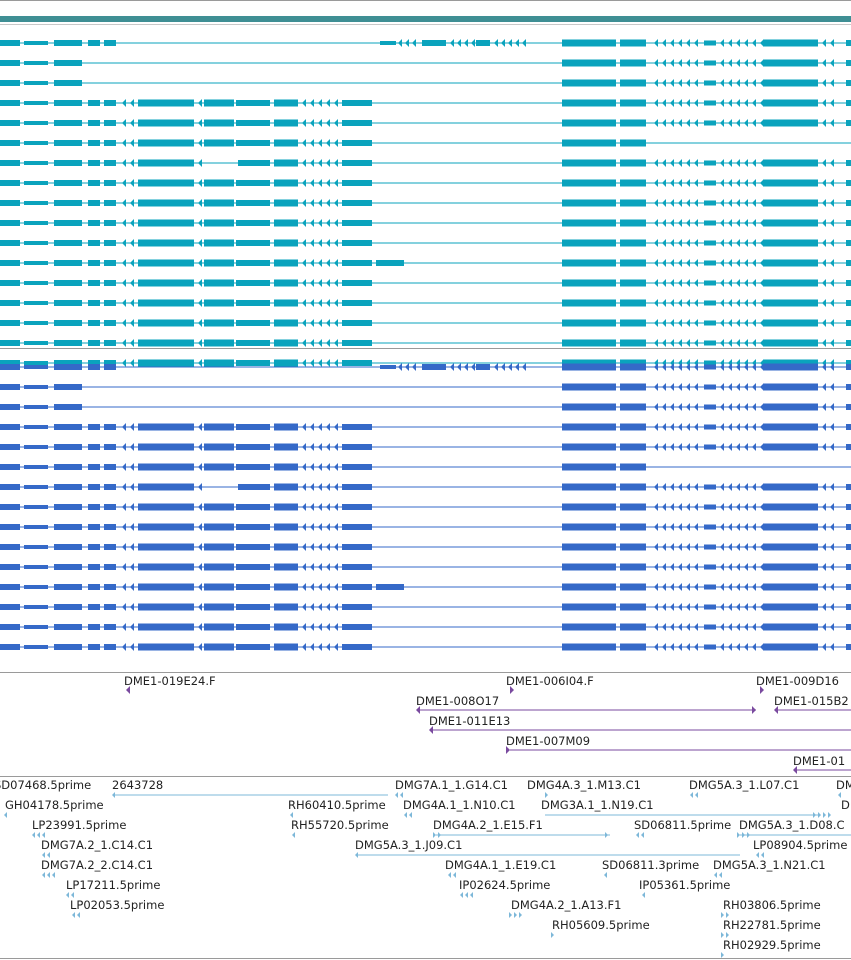 This screenshot has width=851, height=960. I want to click on est-label: DMG4A.1_1.E19.C1, so click(500, 865).